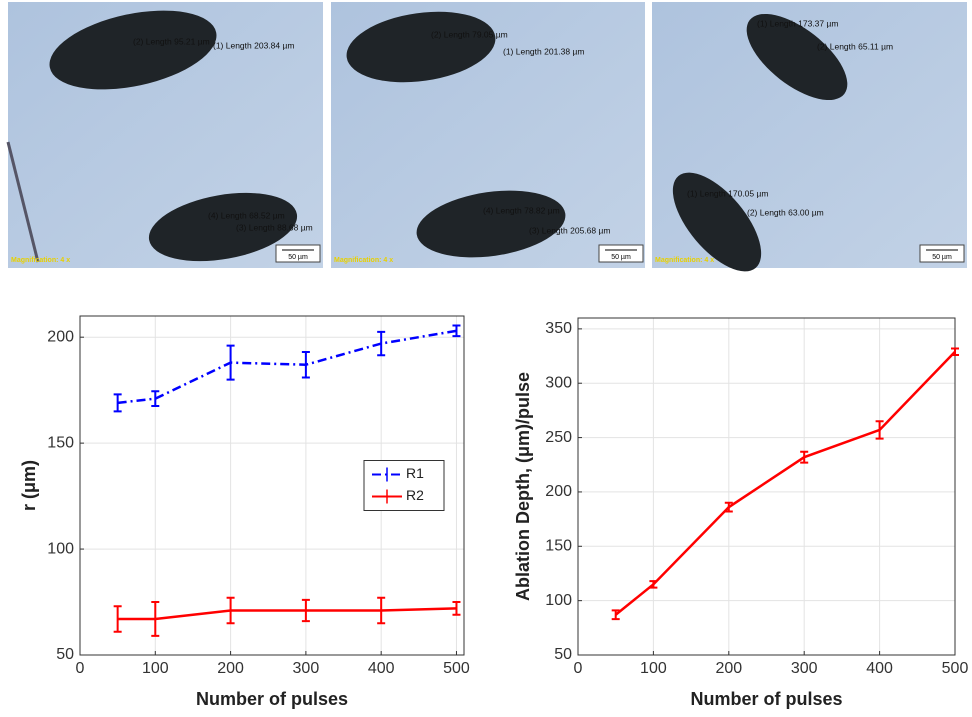 Image resolution: width=972 pixels, height=717 pixels. Describe the element at coordinates (543, 51) in the screenshot. I see `measurement-label: (1) Length 201.38 µm` at that location.